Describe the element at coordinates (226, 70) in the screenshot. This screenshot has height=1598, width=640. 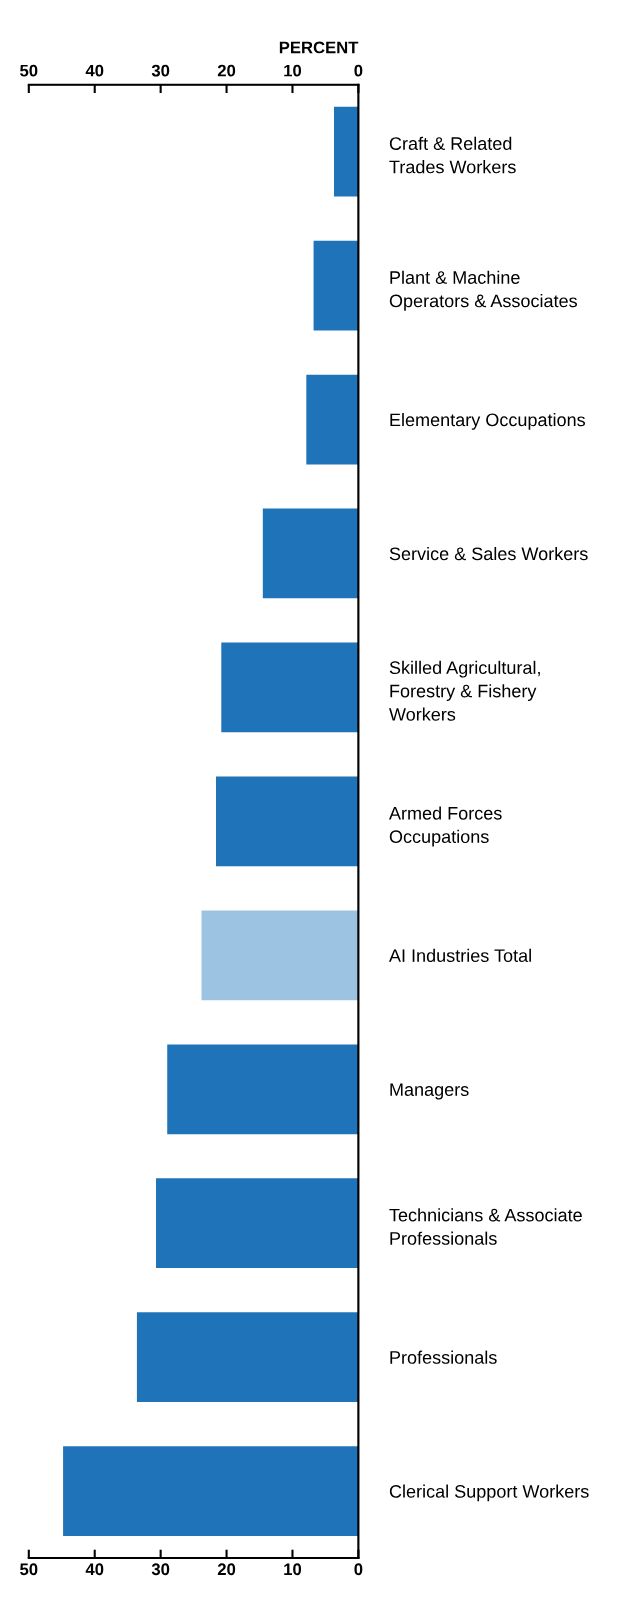
I see `x2-tick-label: 20` at that location.